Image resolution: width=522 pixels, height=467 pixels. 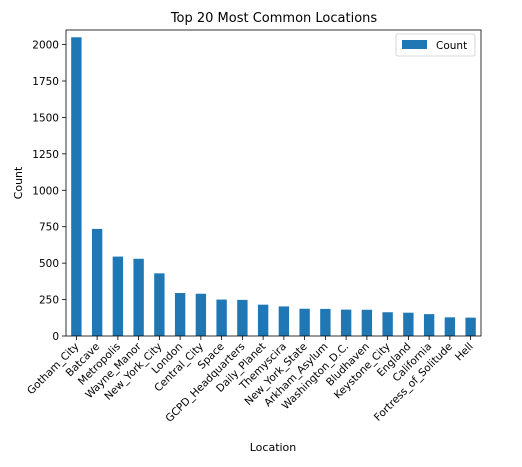 What do you see at coordinates (429, 325) in the screenshot?
I see `bar-California` at bounding box center [429, 325].